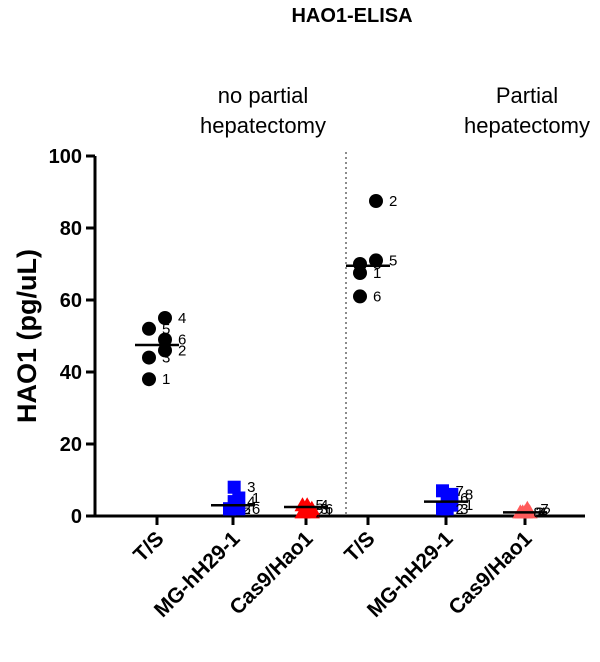 The image size is (600, 662). Describe the element at coordinates (65, 157) in the screenshot. I see `y-tick-label: 100` at that location.